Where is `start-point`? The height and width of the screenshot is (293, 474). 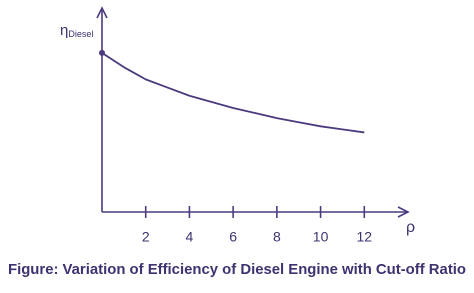 start-point is located at coordinates (102, 52).